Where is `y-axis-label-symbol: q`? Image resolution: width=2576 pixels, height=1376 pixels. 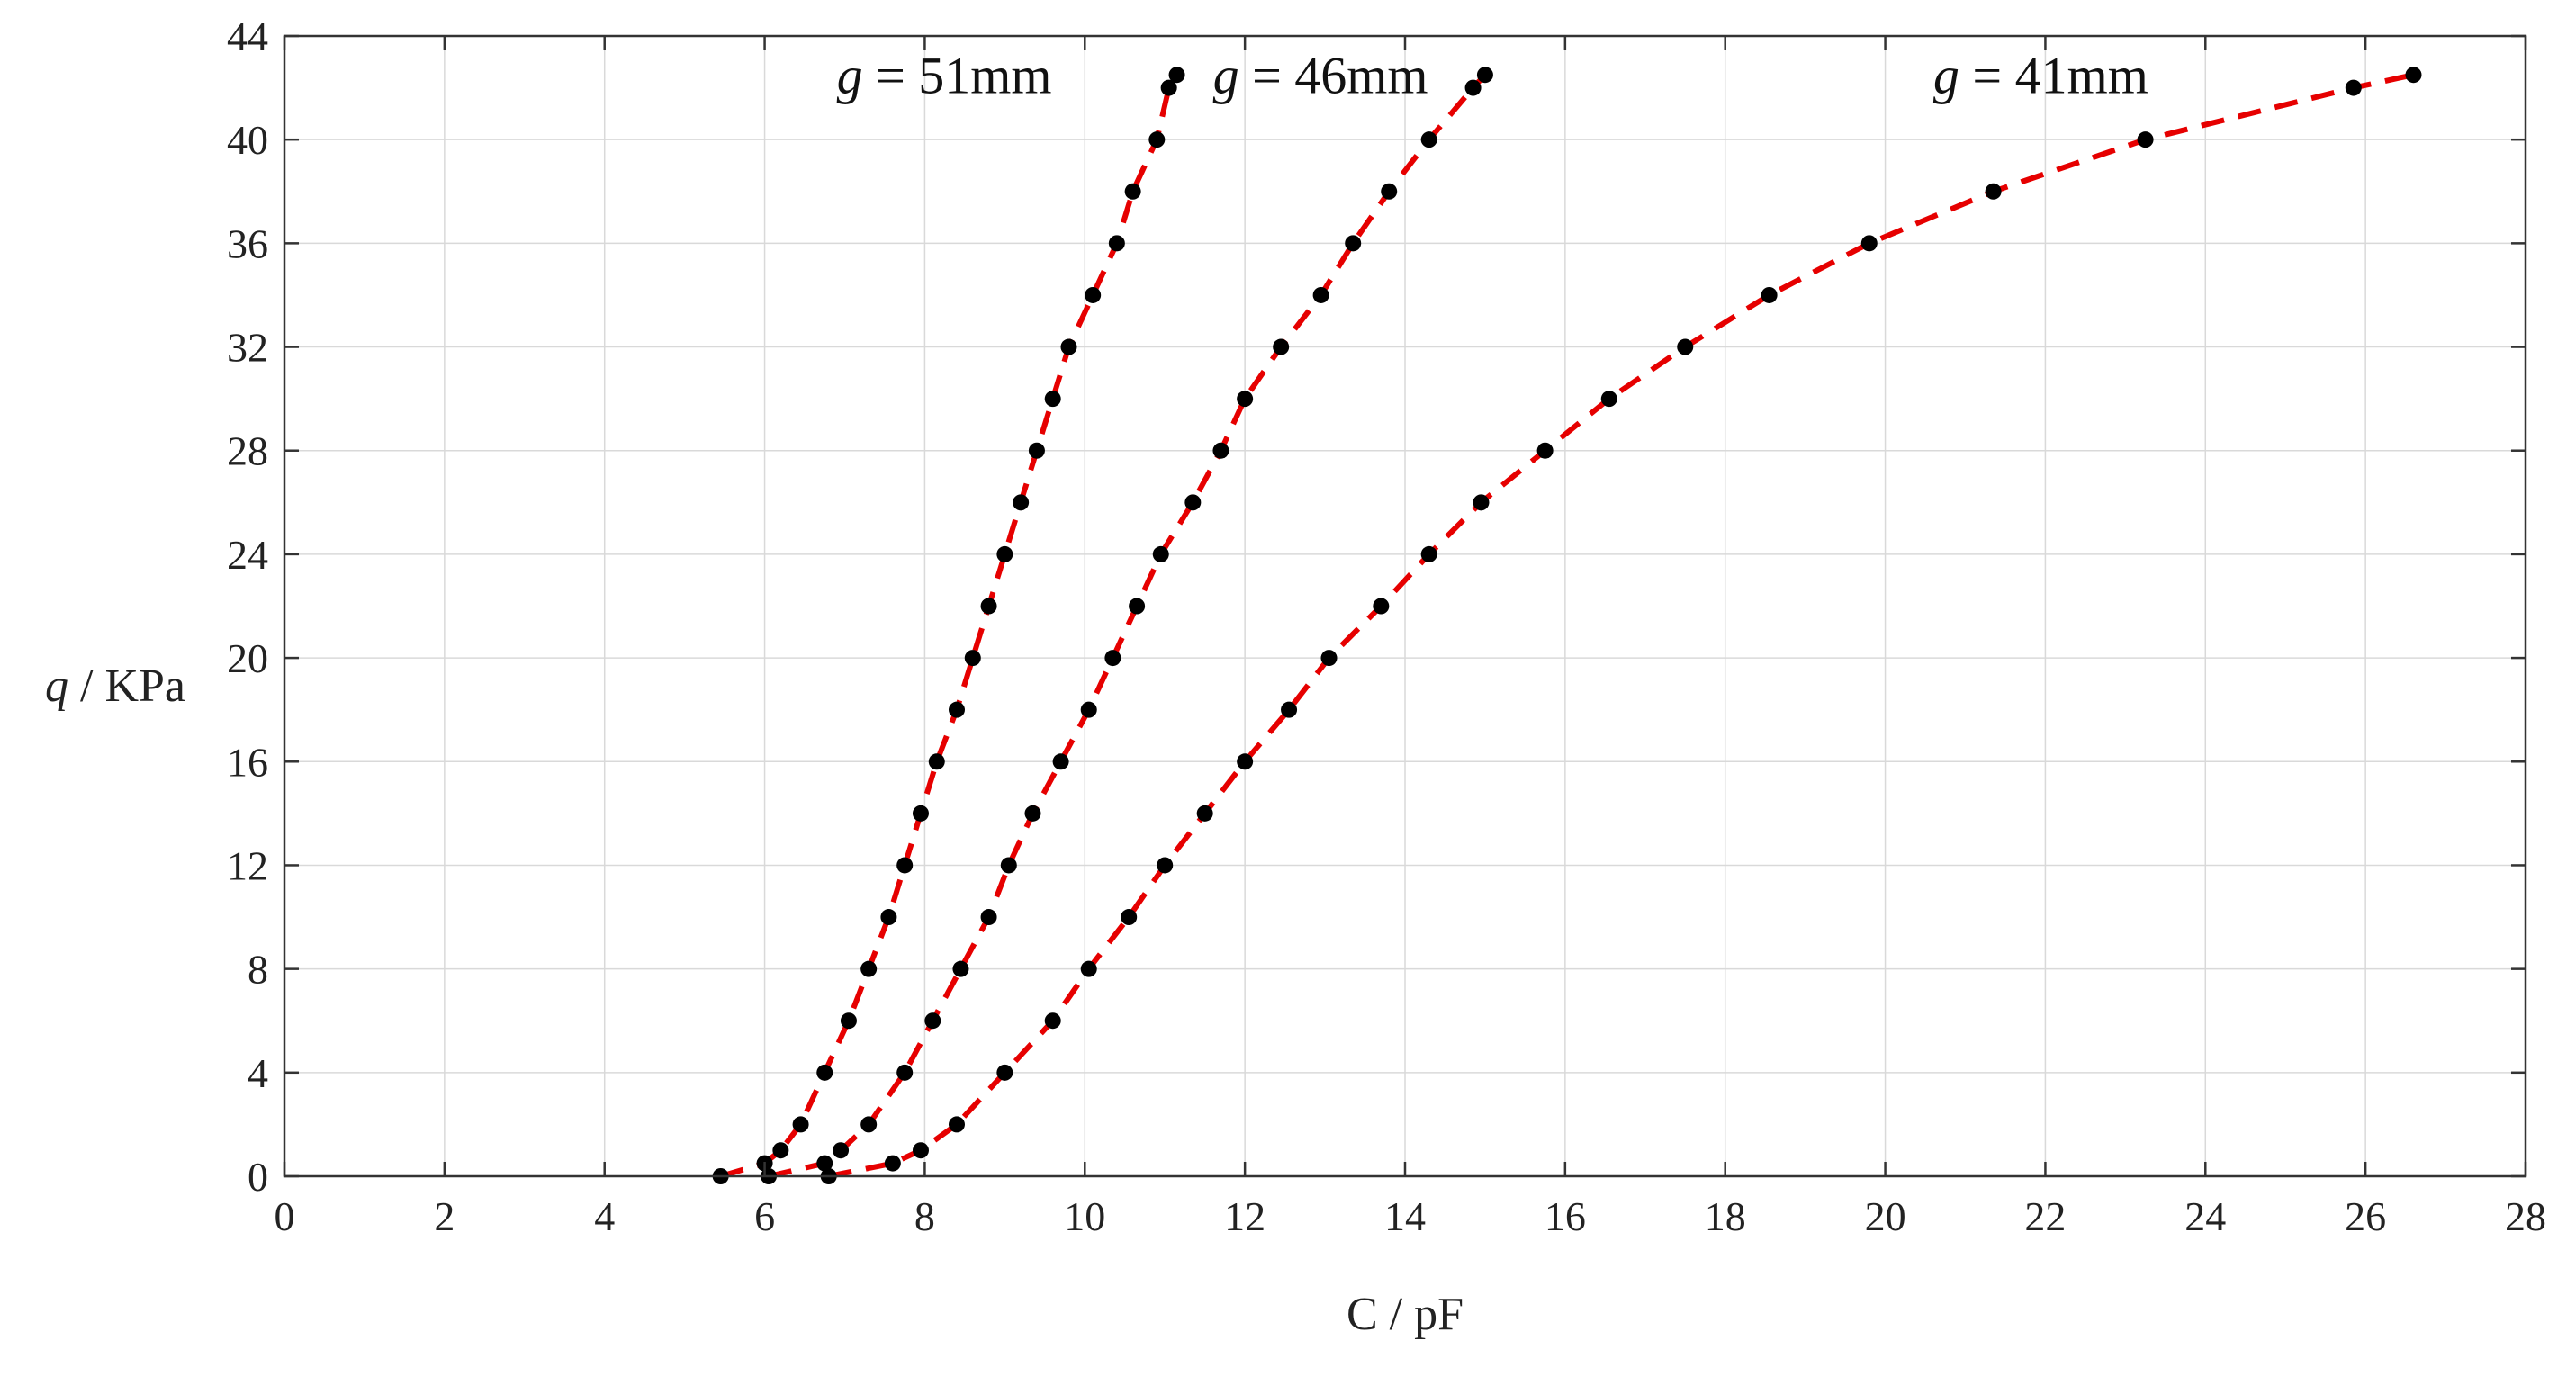
y-axis-label-symbol: q is located at coordinates (56, 686).